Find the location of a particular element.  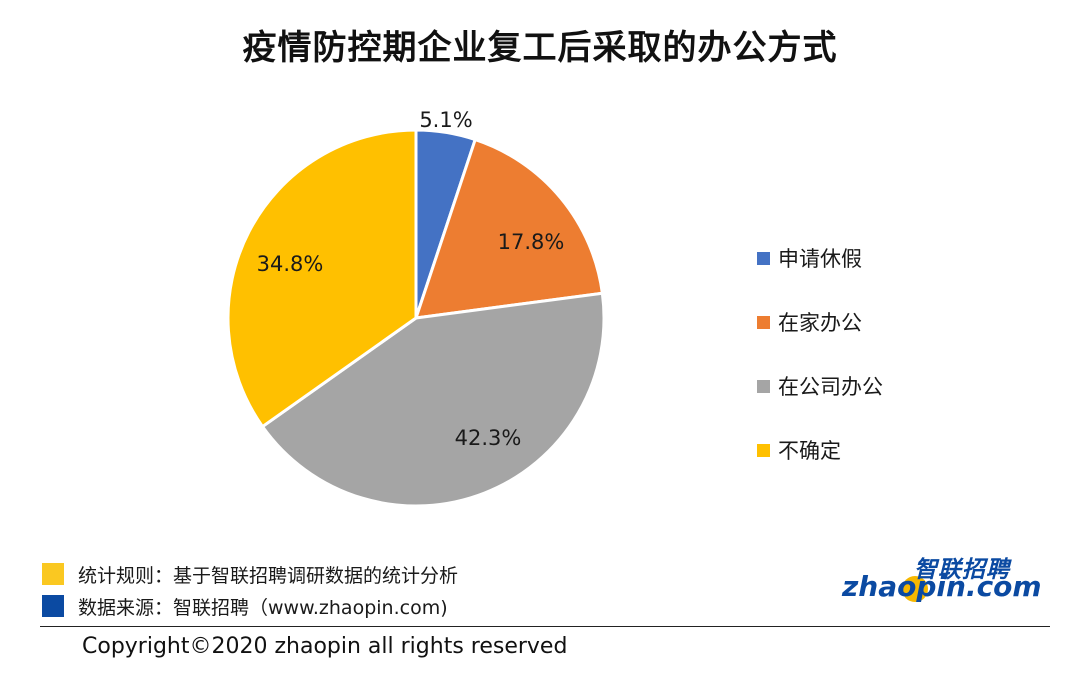

legend-item-2: 在公司办公 is located at coordinates (820, 386).